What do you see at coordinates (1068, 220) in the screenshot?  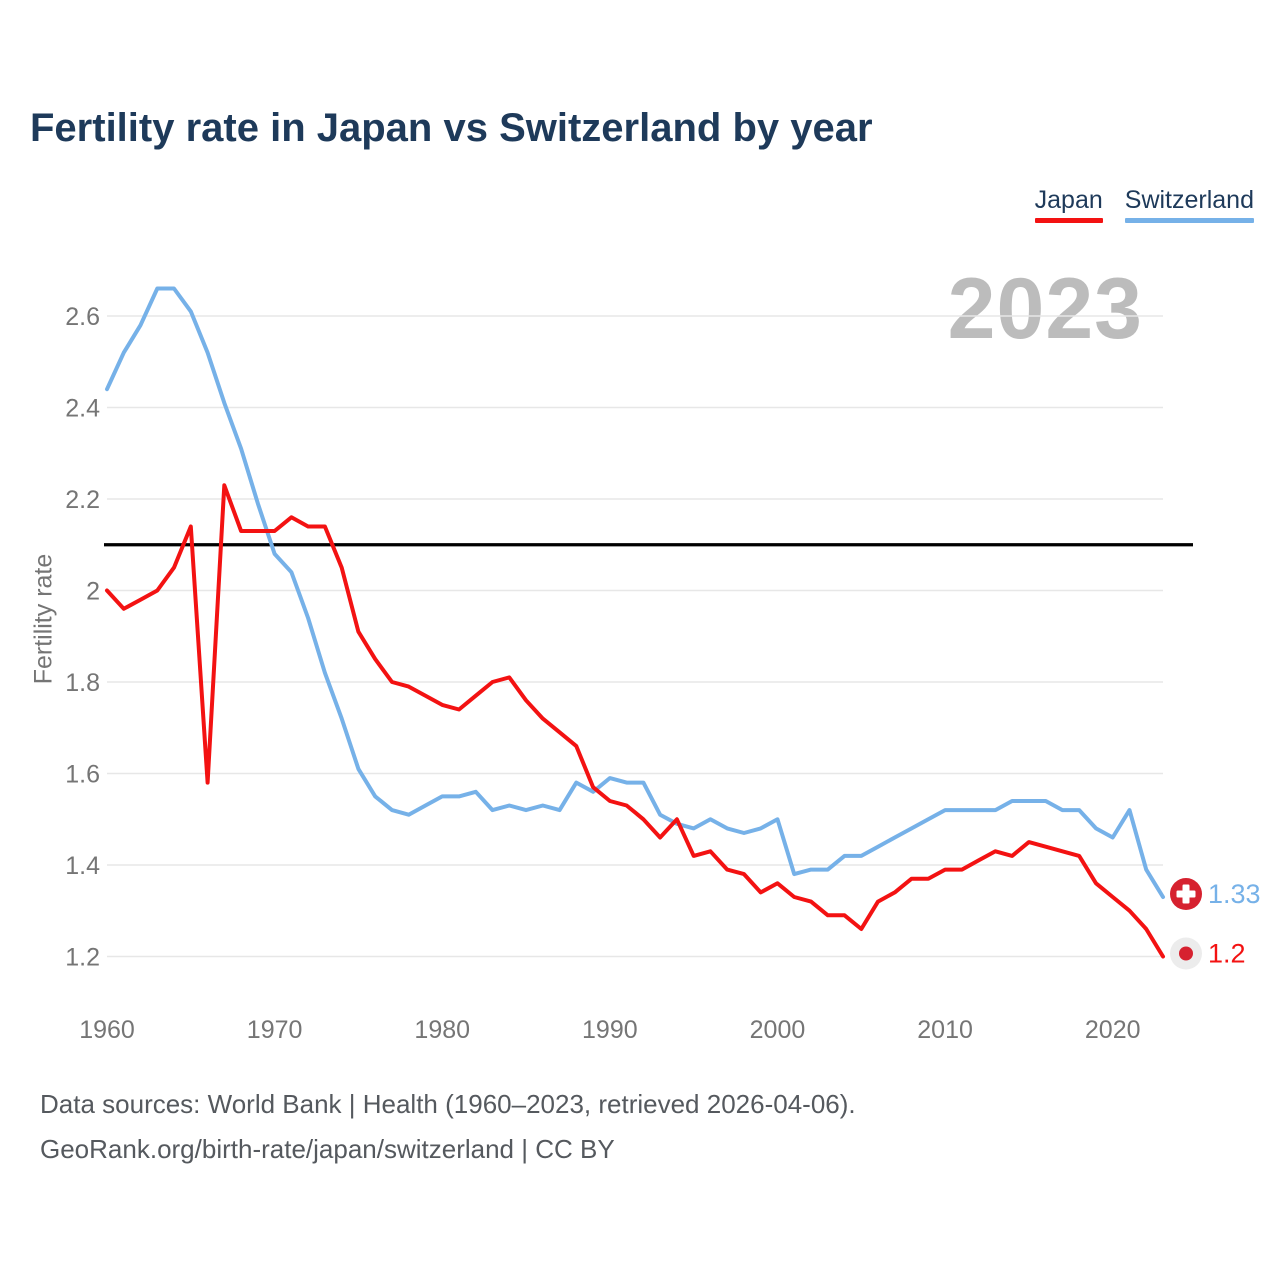 I see `legend-swatch-japan` at bounding box center [1068, 220].